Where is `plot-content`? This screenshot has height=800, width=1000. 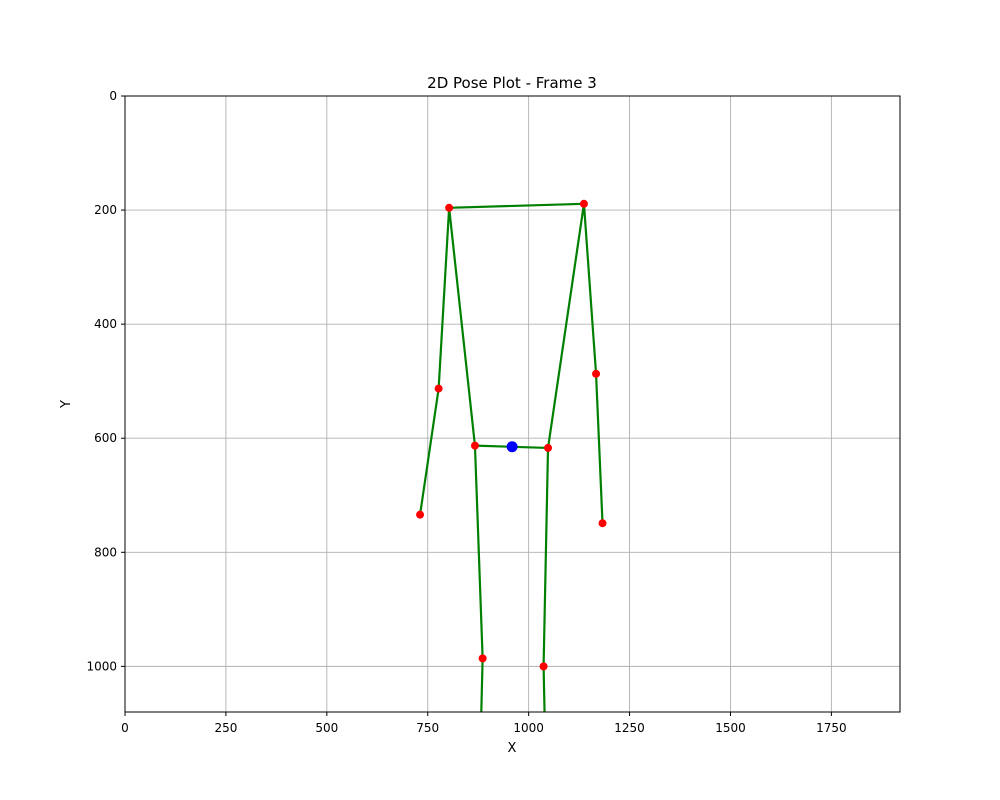
plot-content is located at coordinates (511, 455).